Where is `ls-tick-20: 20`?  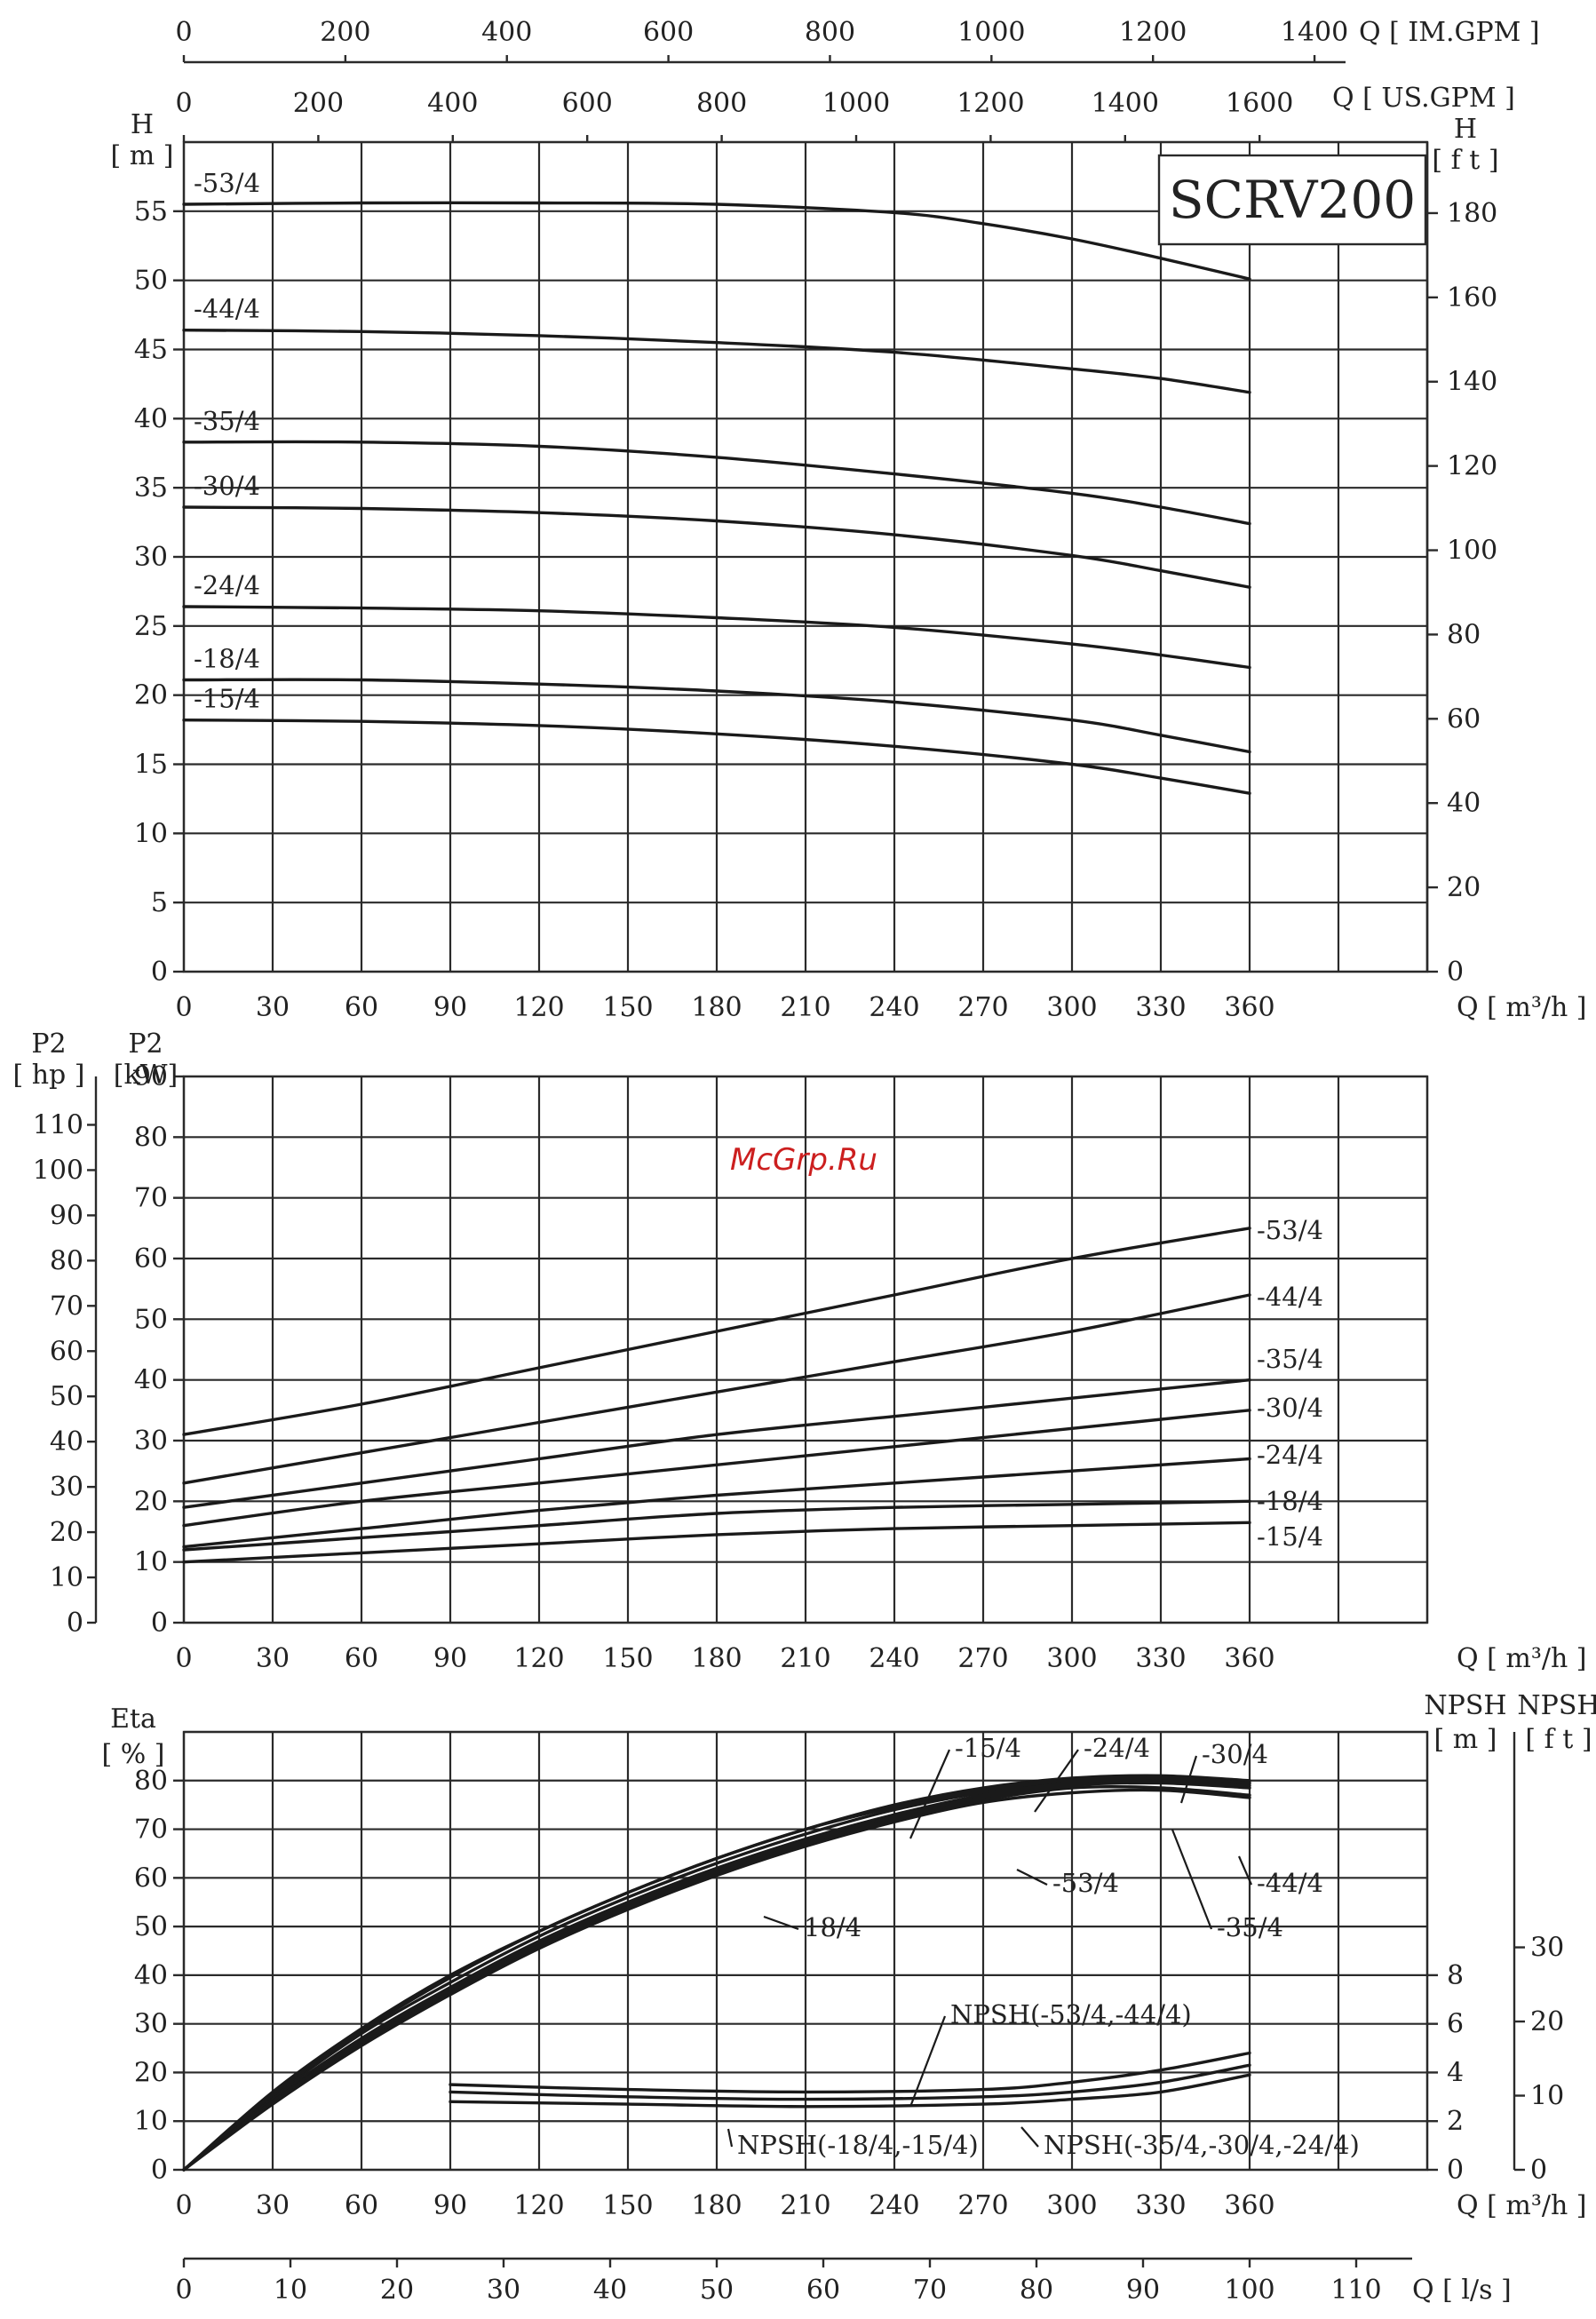 ls-tick-20: 20 is located at coordinates (397, 2290).